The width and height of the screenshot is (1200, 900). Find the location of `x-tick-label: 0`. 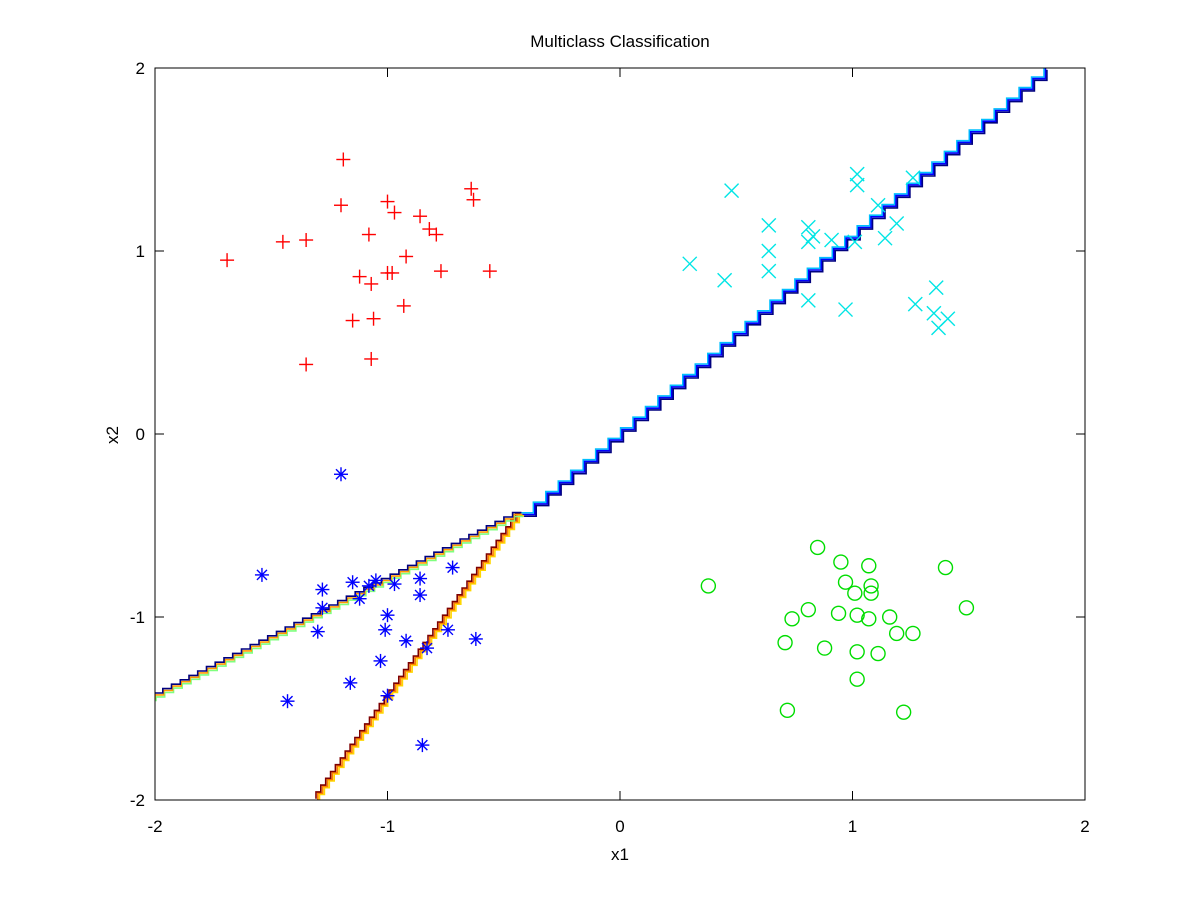

x-tick-label: 0 is located at coordinates (619, 826).